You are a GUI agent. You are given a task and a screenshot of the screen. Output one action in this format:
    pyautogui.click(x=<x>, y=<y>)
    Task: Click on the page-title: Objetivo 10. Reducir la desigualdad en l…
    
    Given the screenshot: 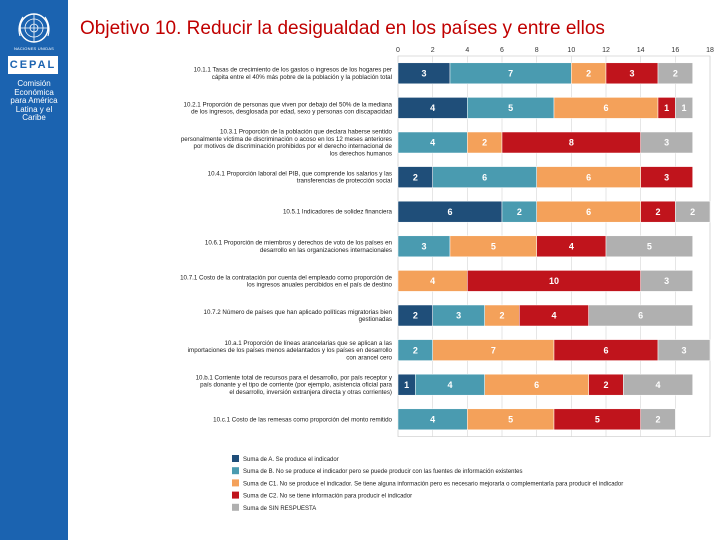 What is the action you would take?
    pyautogui.click(x=342, y=28)
    